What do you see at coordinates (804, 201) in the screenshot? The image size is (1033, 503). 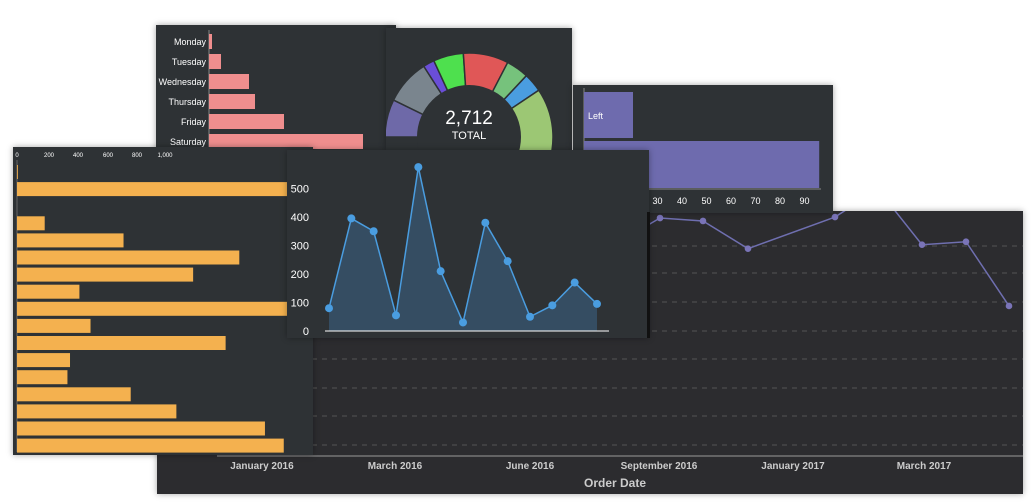 I see `x-tick-label: 90` at bounding box center [804, 201].